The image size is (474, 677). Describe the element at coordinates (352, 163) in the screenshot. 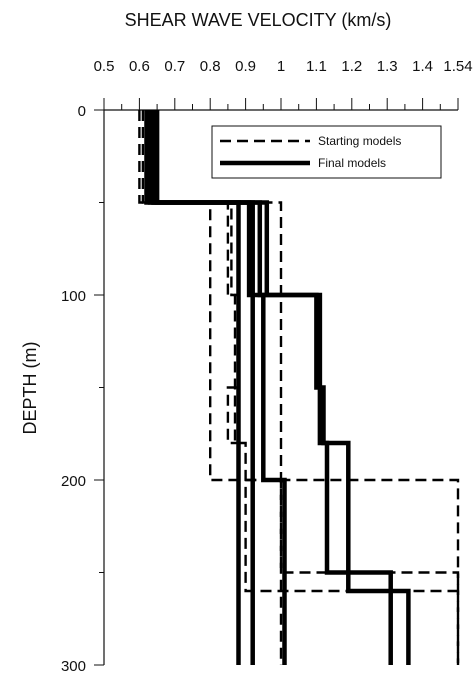

I see `legend-label: Final models` at that location.